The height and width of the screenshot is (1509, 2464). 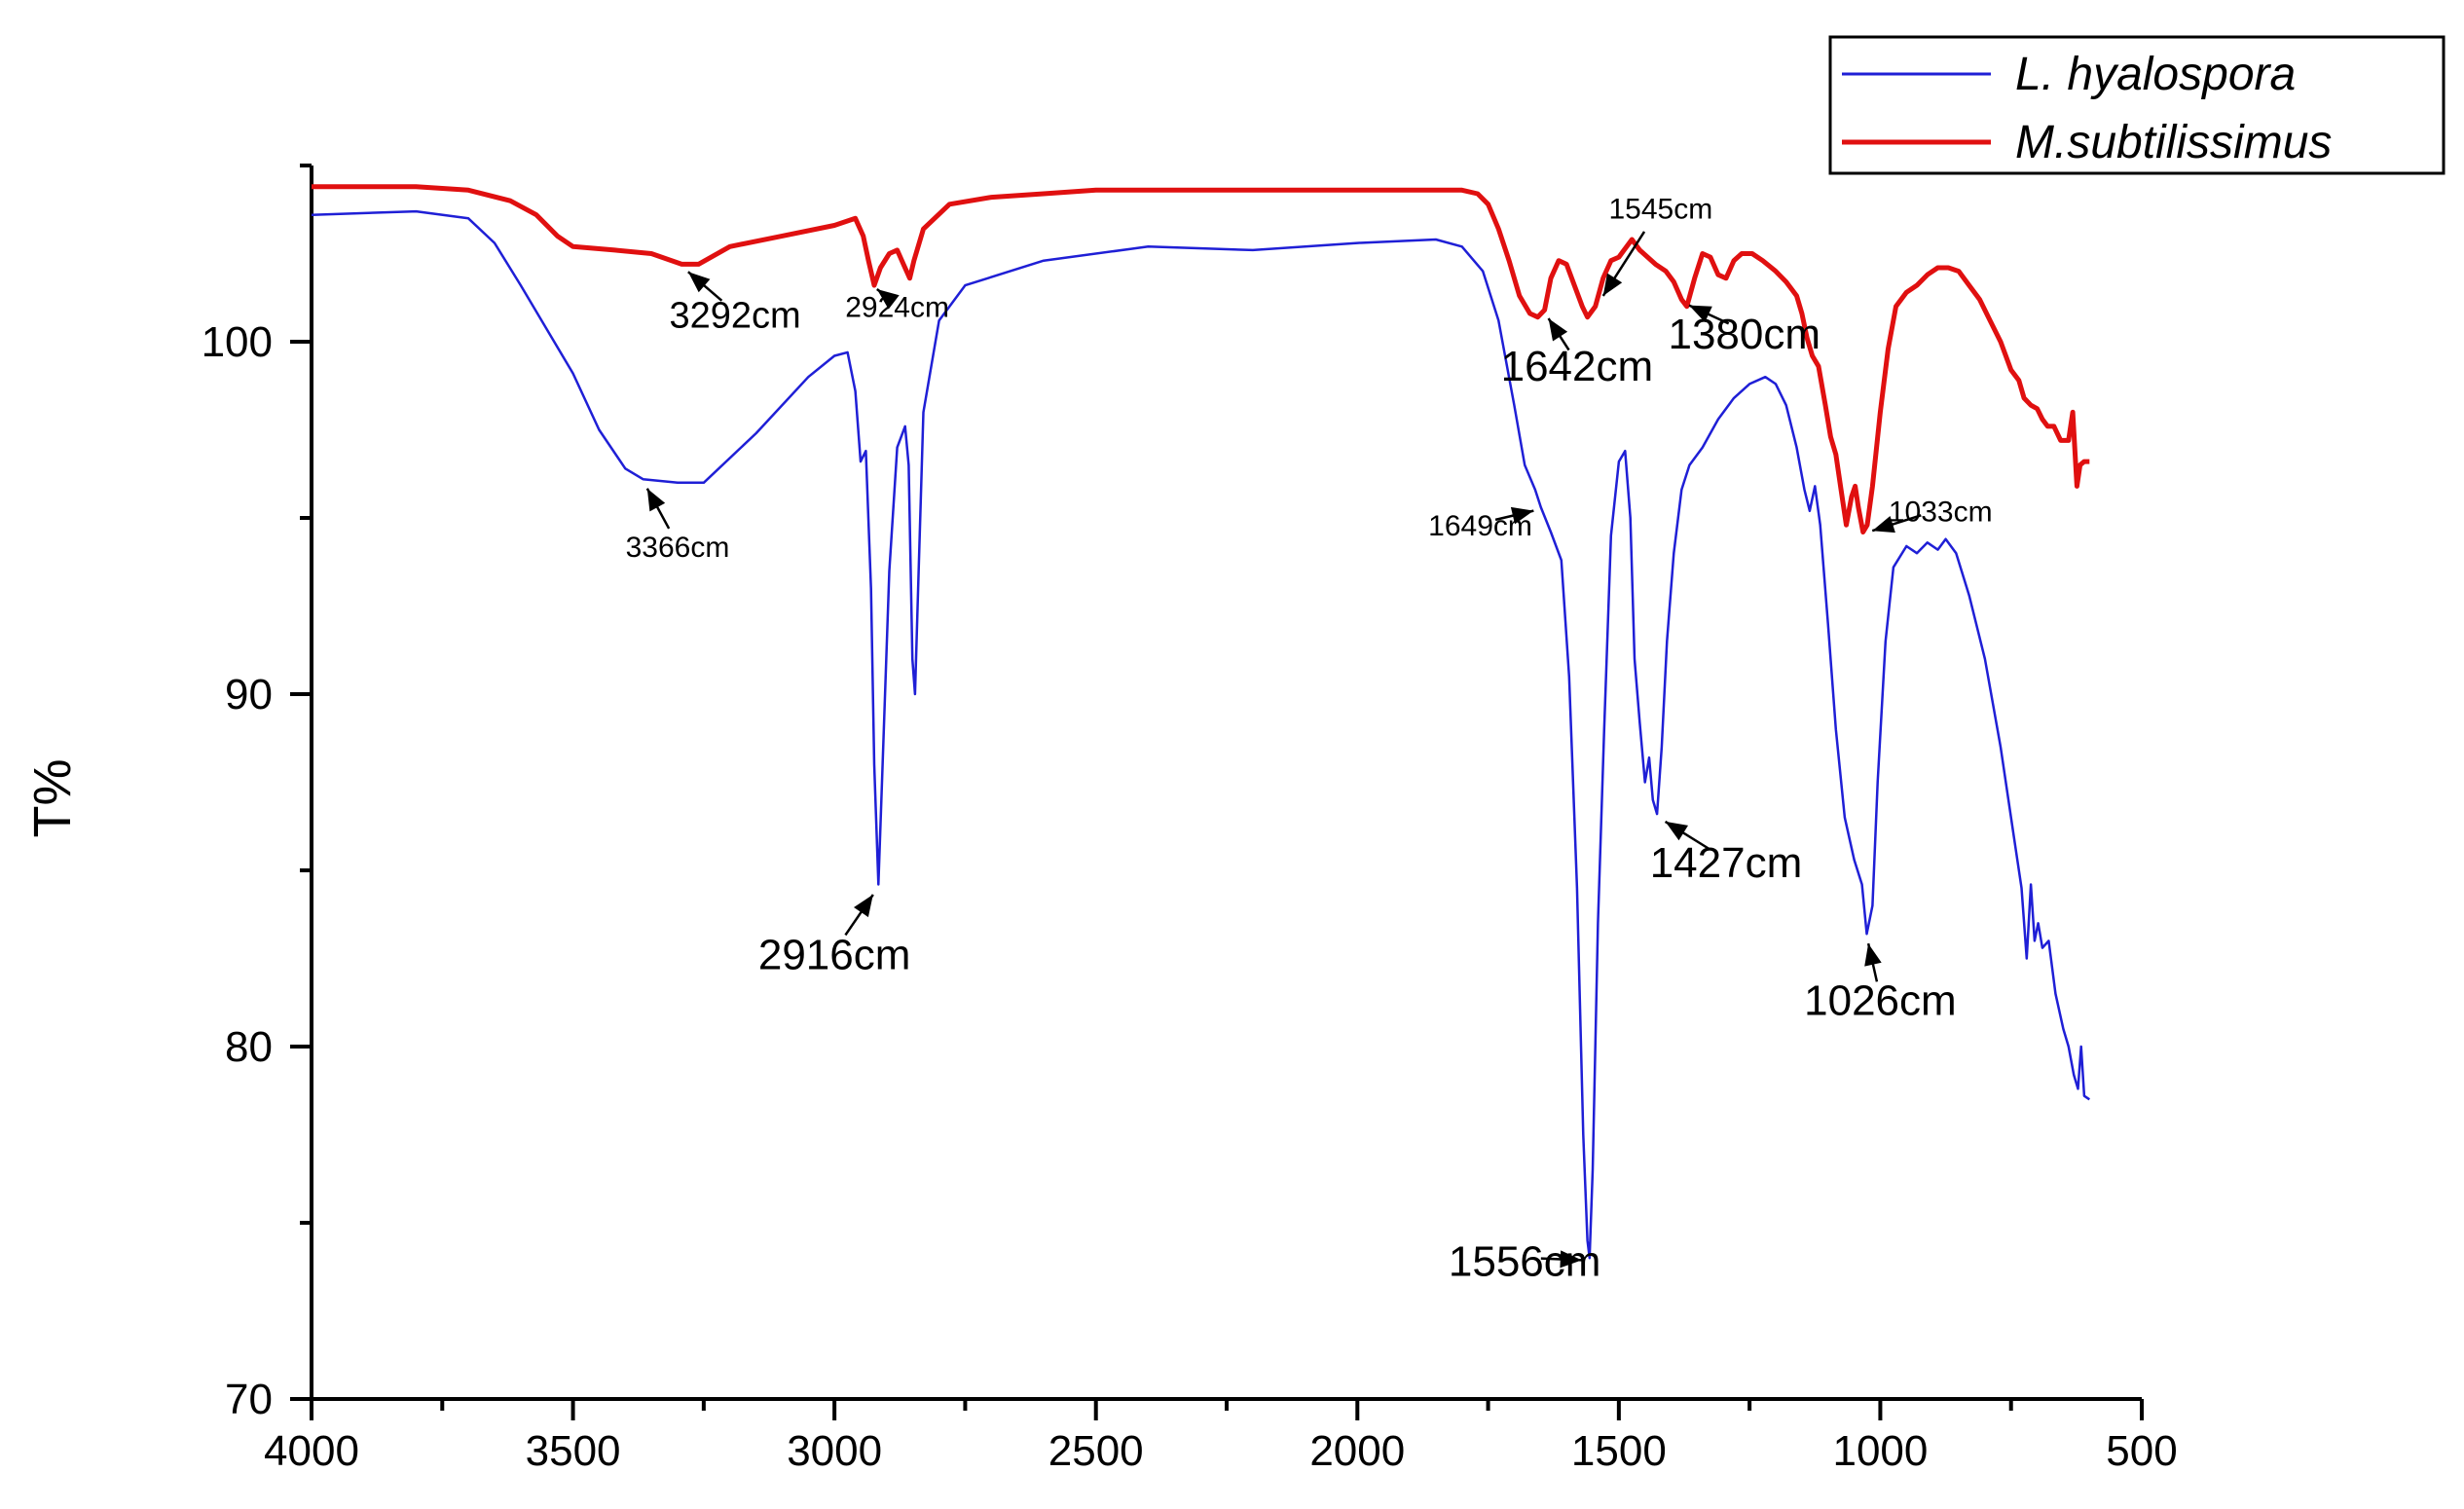 I want to click on peak-label: 1545cm, so click(x=1660, y=209).